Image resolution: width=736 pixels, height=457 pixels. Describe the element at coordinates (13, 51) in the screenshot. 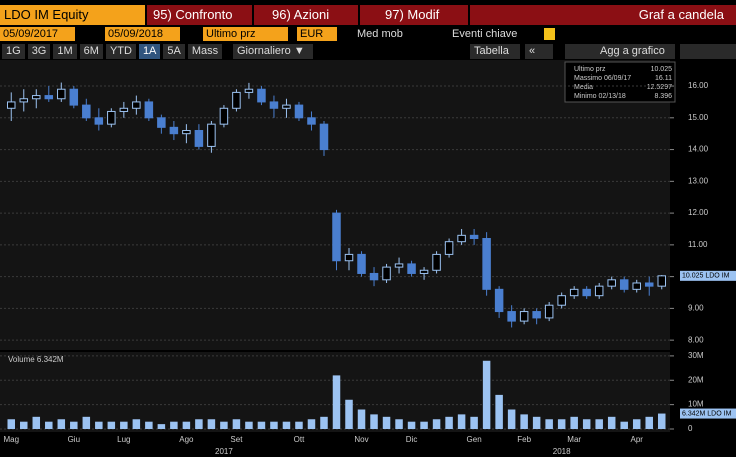

I see `period-button: 1G` at that location.